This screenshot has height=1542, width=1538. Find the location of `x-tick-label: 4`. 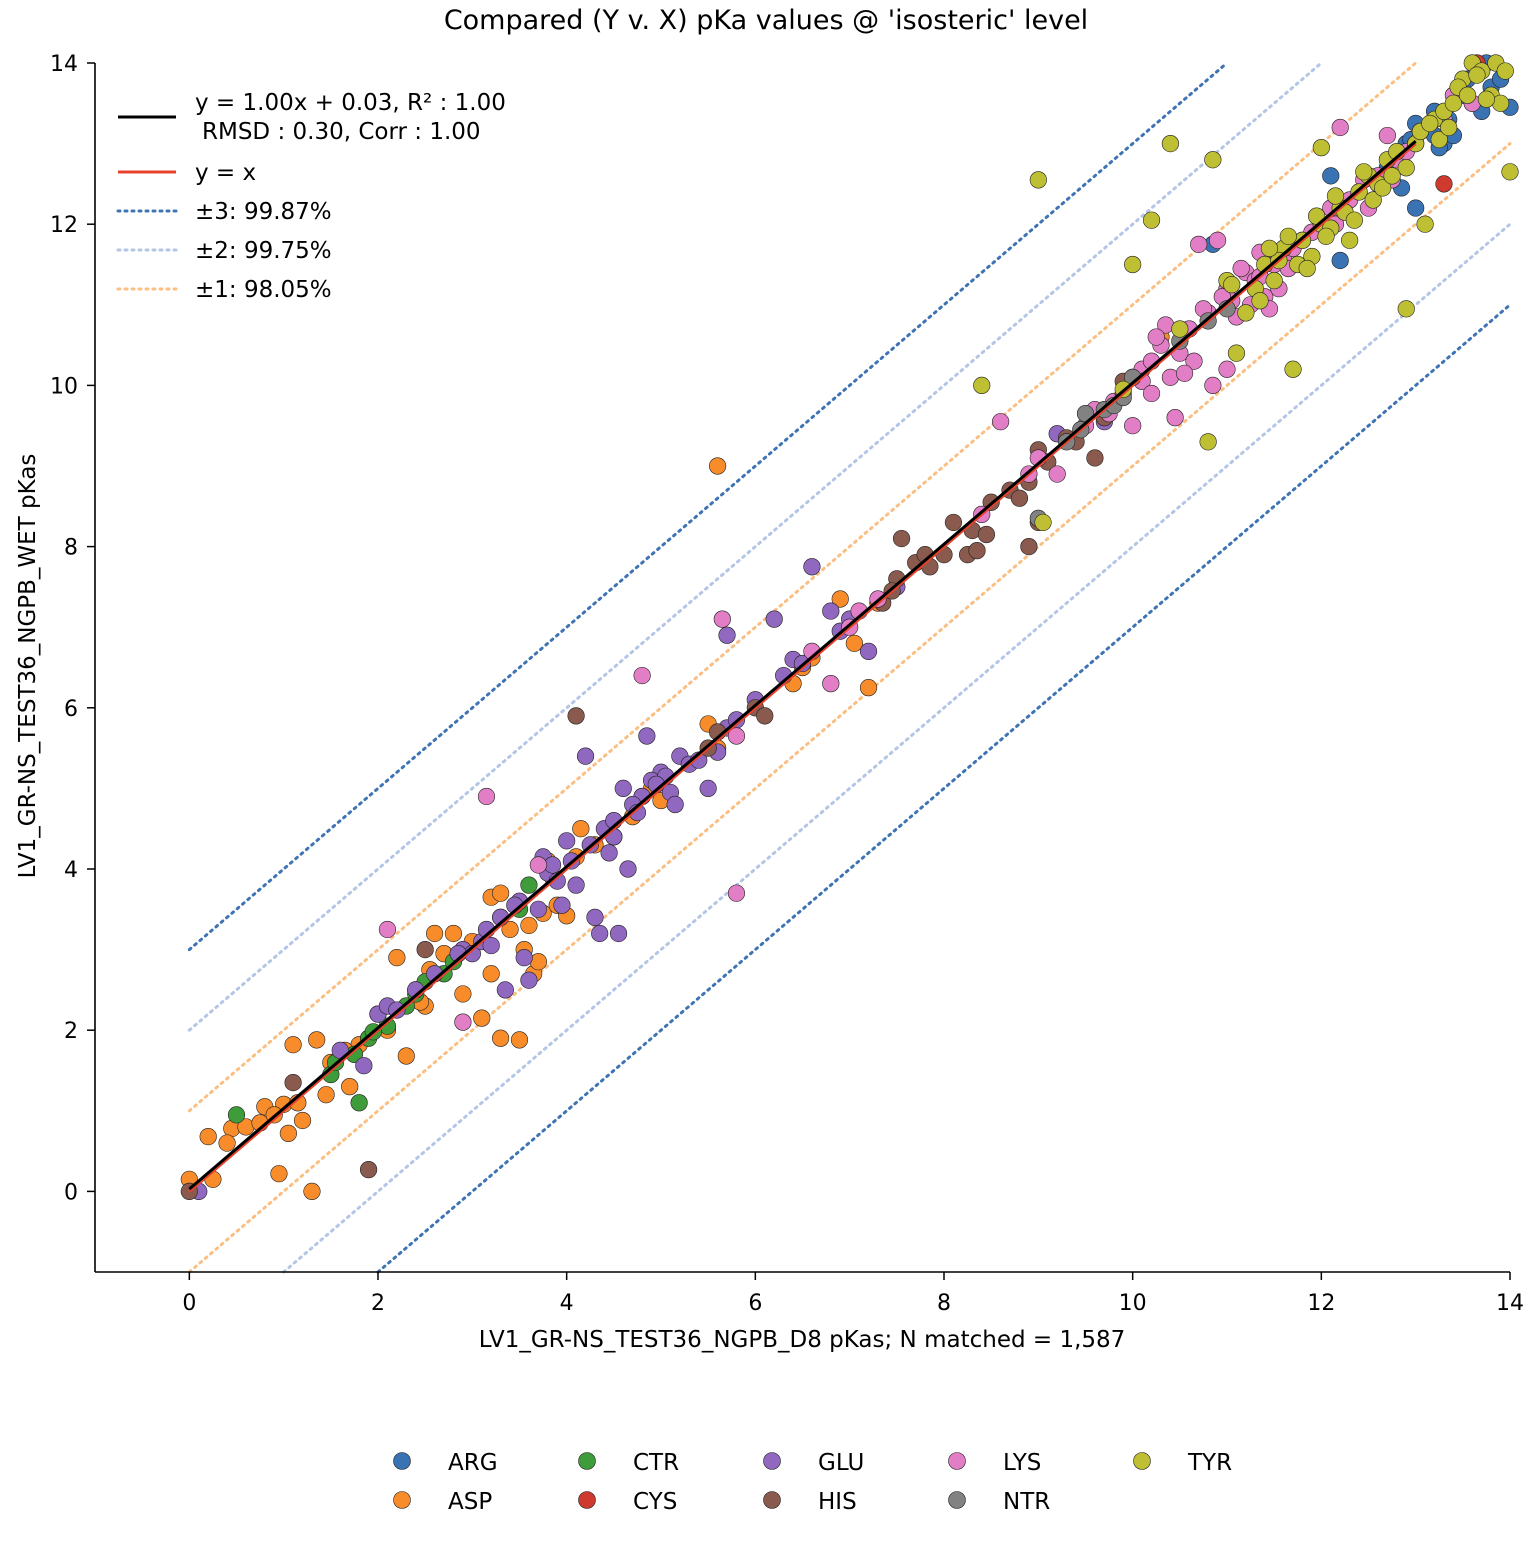

x-tick-label: 4 is located at coordinates (567, 1303).